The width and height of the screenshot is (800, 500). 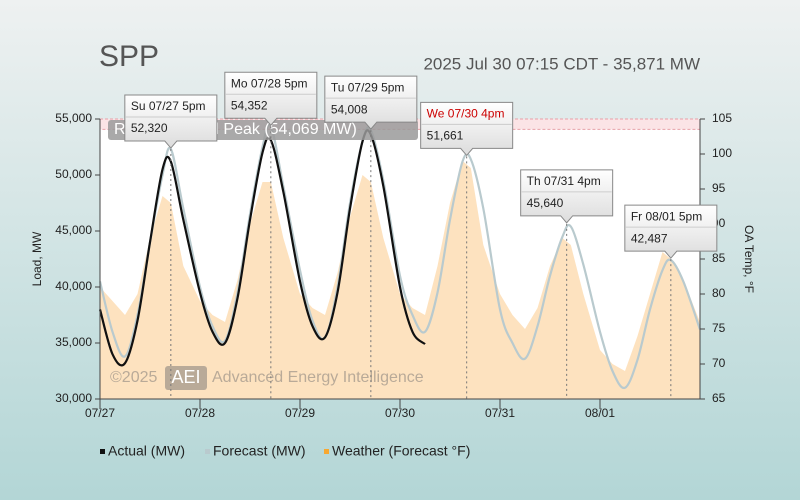 I want to click on callout: Th 07/31 4pm 45,640, so click(x=567, y=196).